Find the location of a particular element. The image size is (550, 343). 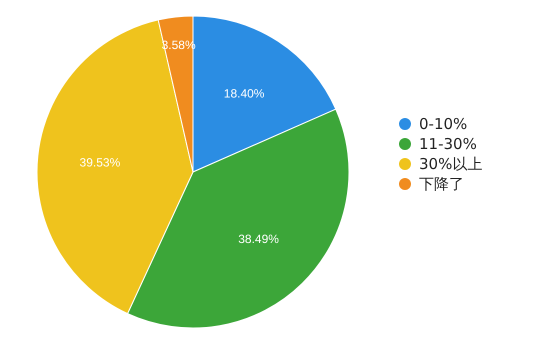

legend-label: 30%以上 is located at coordinates (450, 164).